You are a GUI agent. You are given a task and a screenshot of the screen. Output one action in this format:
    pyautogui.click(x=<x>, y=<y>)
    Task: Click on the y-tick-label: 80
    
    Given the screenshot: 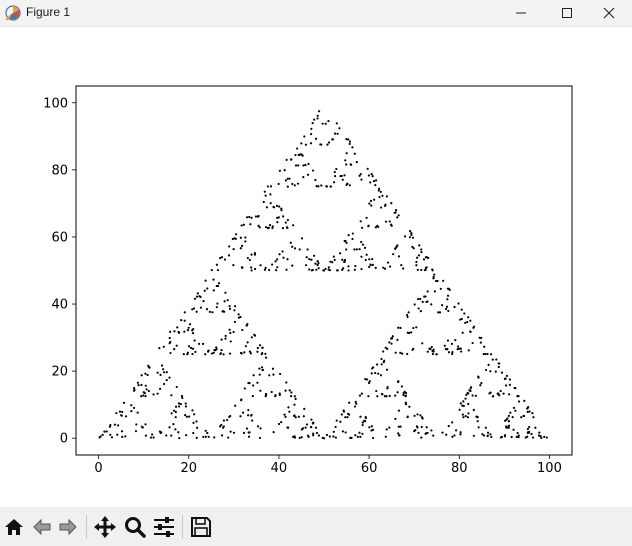 What is the action you would take?
    pyautogui.click(x=59, y=170)
    